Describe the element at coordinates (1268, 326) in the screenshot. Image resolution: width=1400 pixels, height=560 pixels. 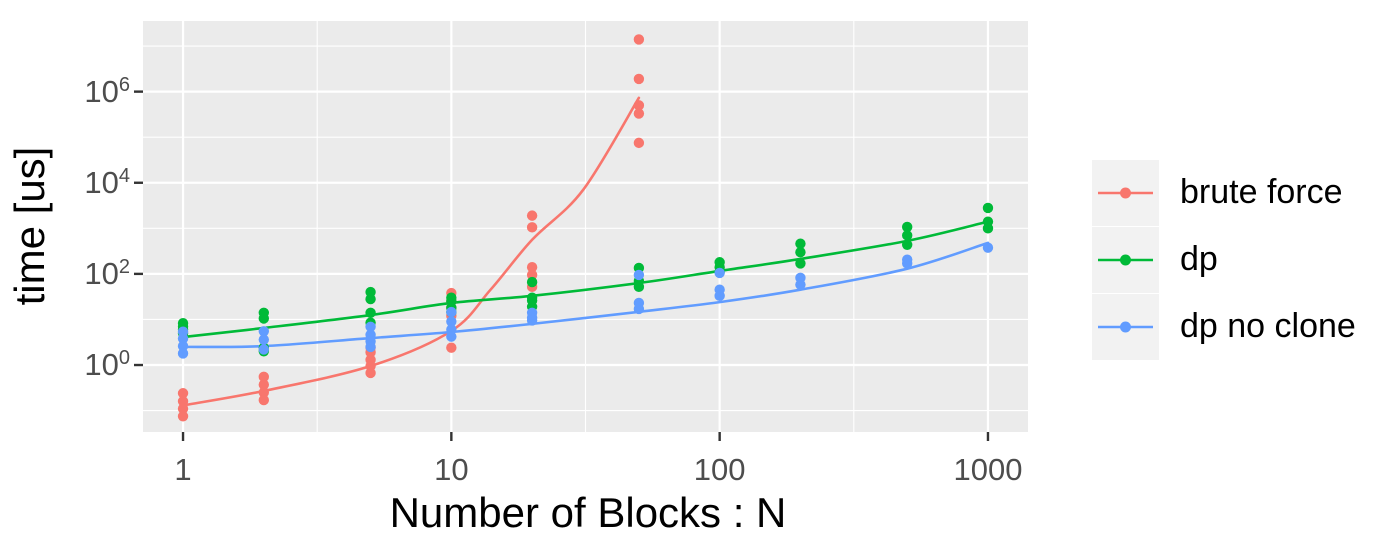
I see `legend-label: dp no clone` at that location.